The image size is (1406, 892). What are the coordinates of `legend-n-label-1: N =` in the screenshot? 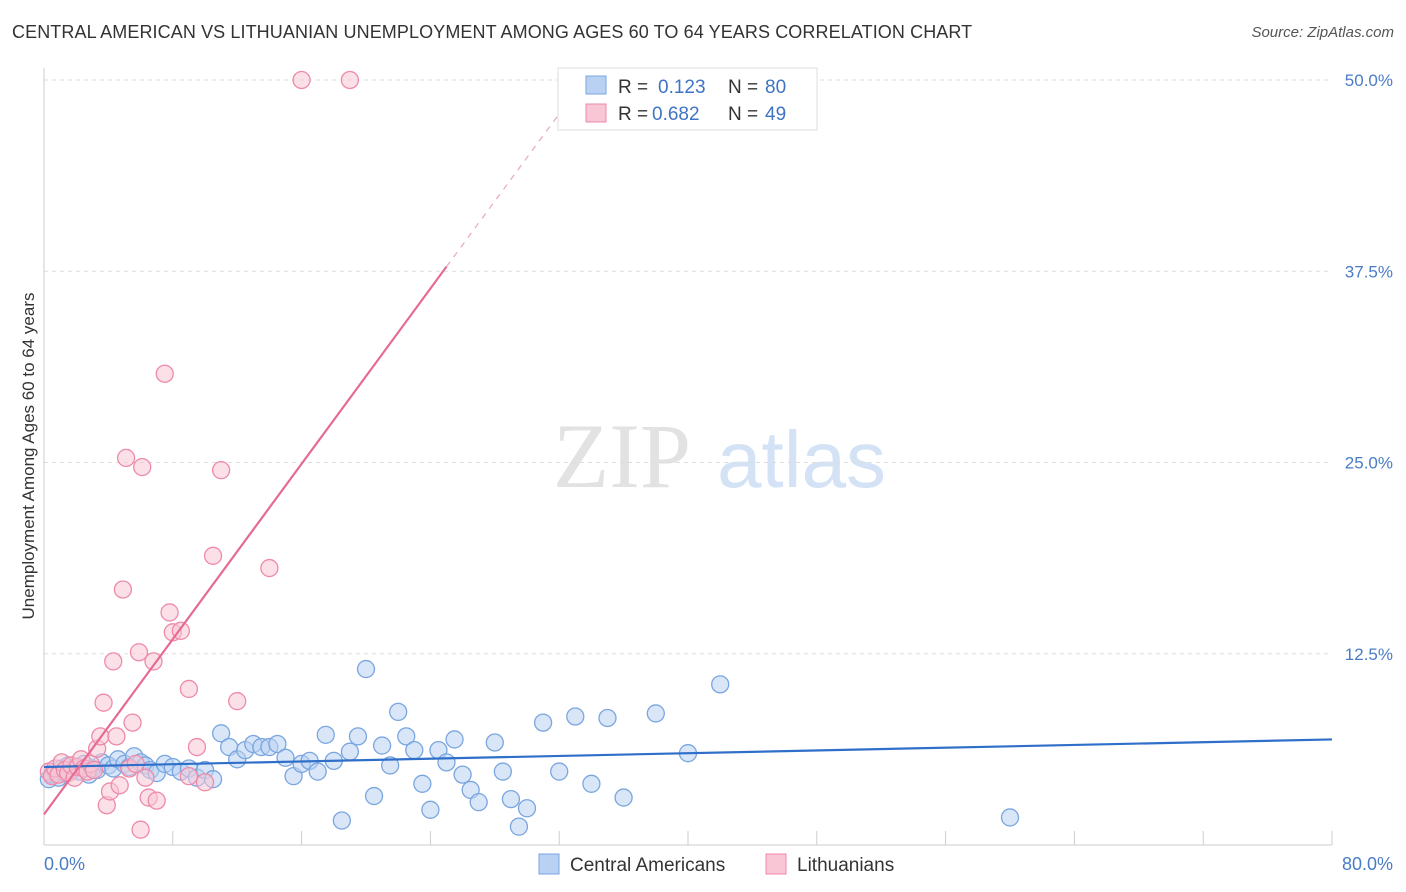 It's located at (743, 114).